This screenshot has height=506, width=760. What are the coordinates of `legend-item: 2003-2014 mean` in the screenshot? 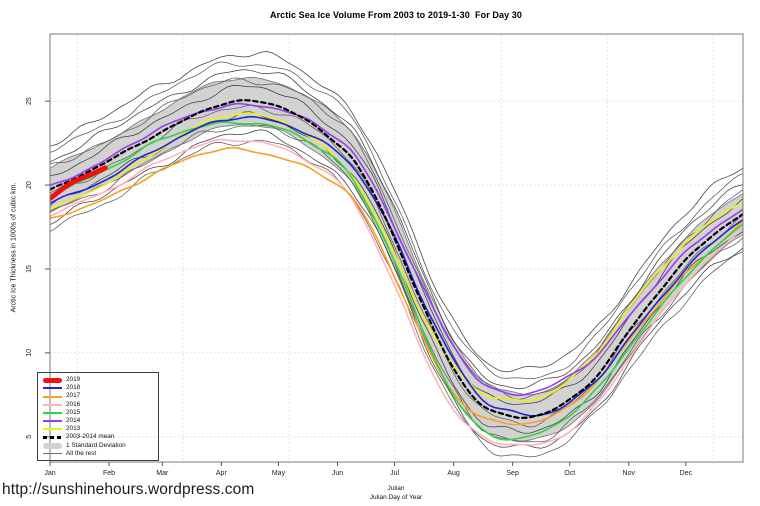 It's located at (99, 437).